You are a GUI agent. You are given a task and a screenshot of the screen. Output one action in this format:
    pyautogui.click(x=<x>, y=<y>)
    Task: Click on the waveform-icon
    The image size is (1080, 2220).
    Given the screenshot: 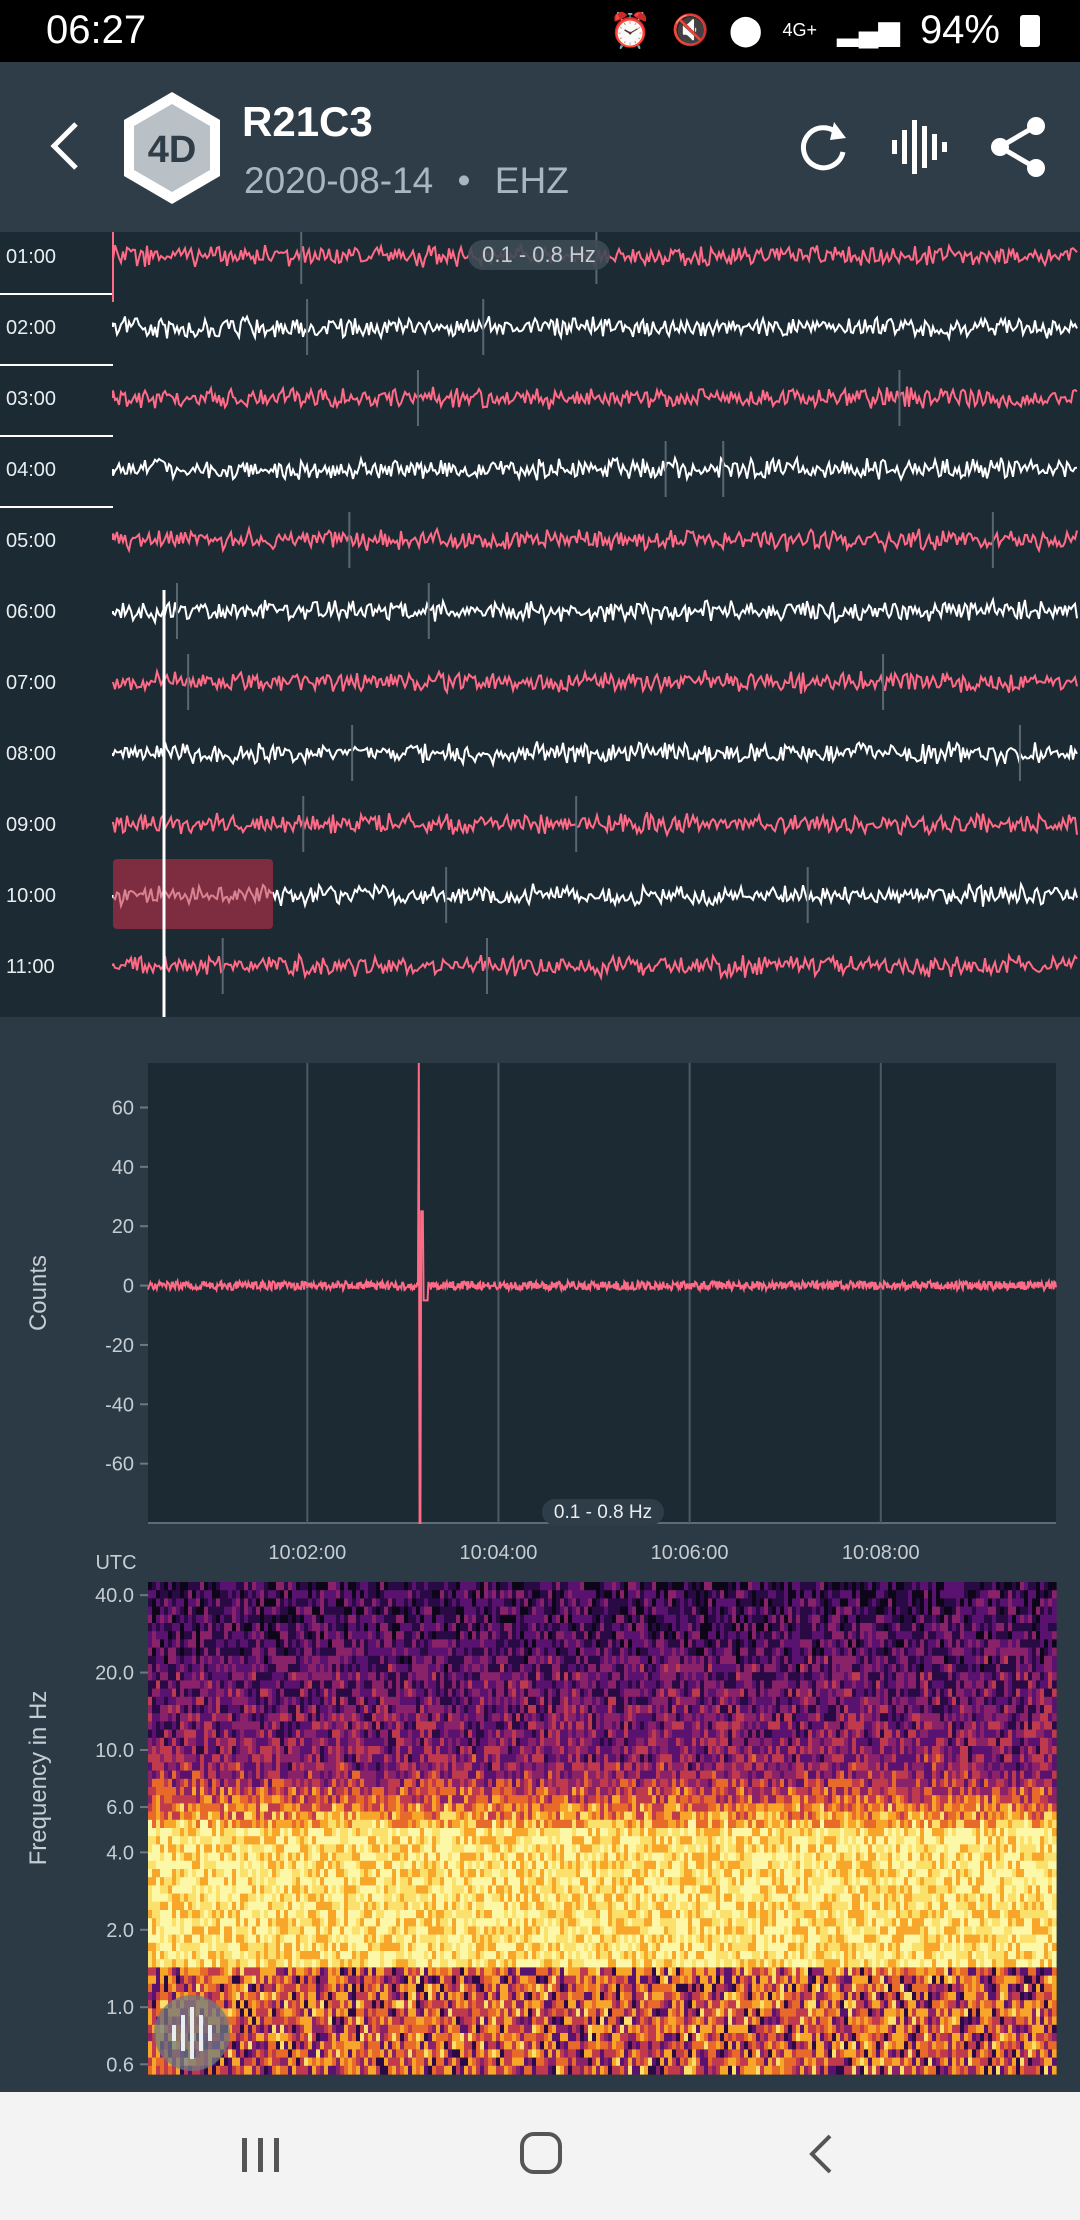 What is the action you would take?
    pyautogui.click(x=921, y=147)
    